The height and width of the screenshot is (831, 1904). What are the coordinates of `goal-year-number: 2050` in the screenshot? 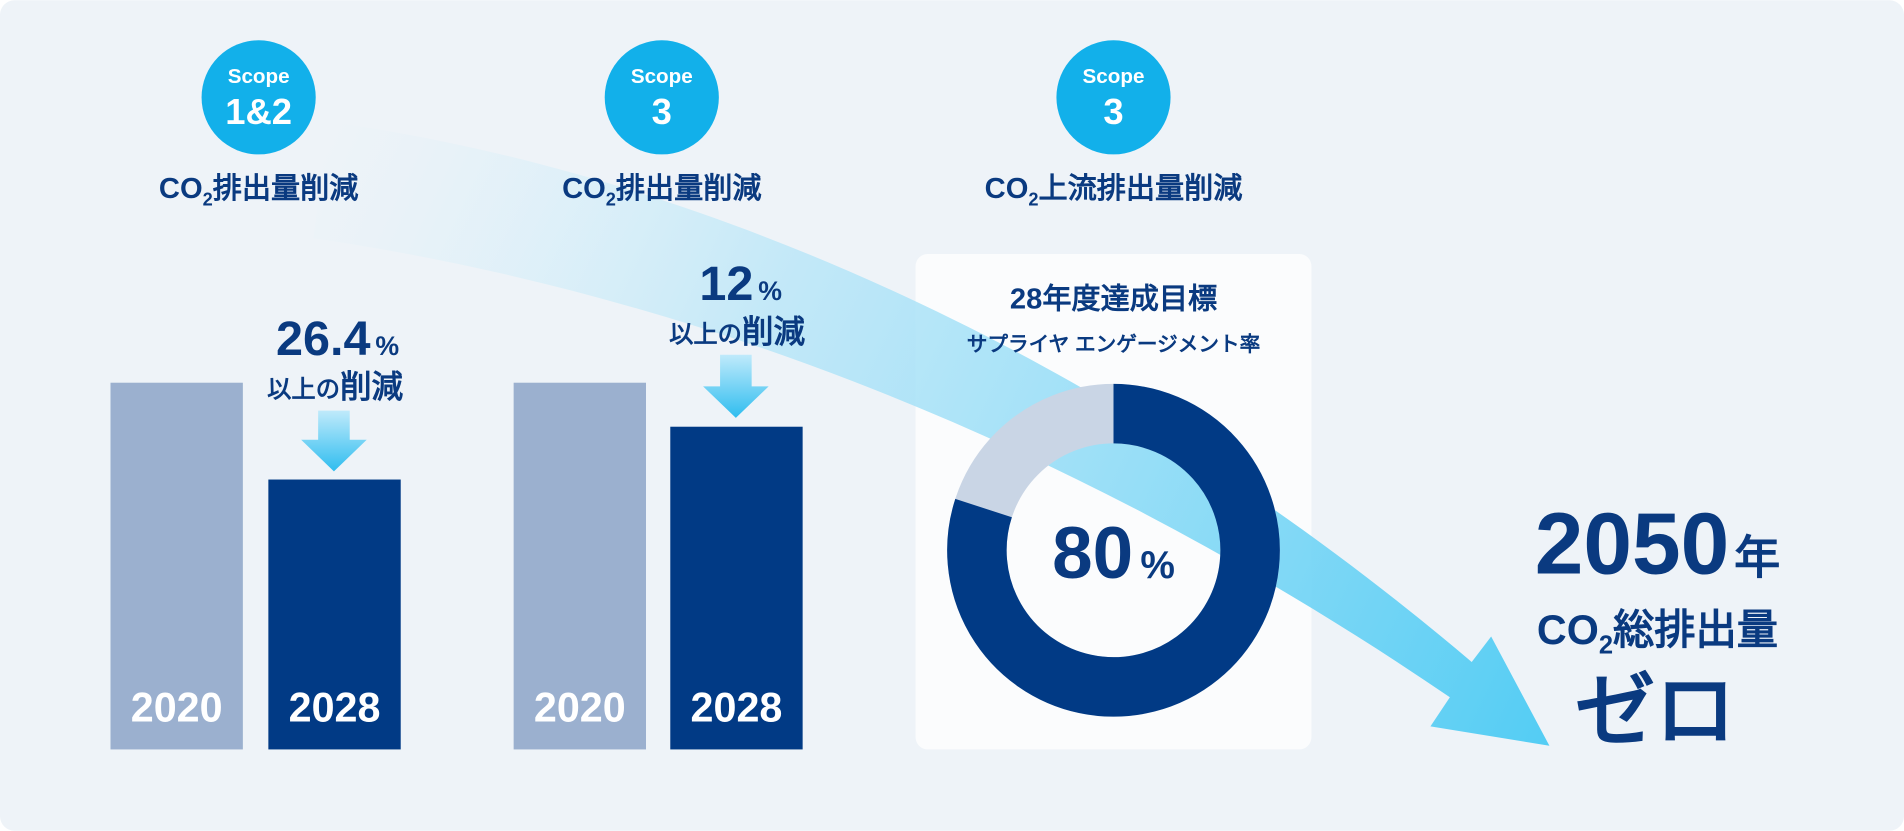 It's located at (1632, 543).